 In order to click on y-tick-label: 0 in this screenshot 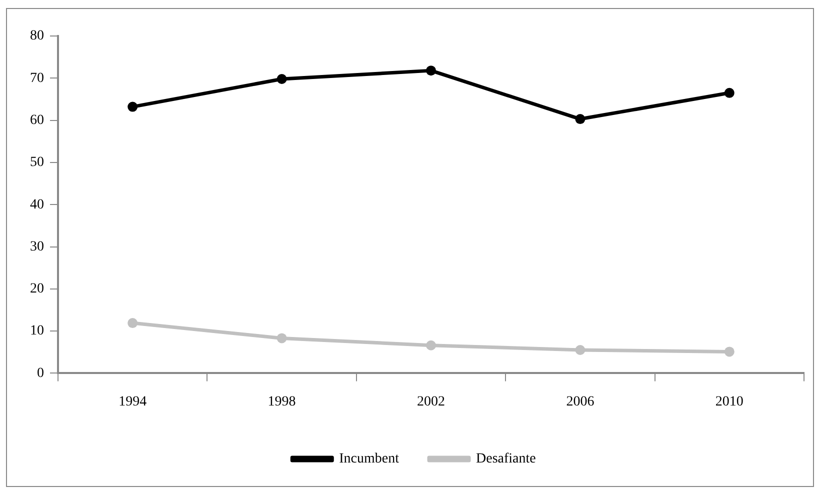, I will do `click(40, 373)`.